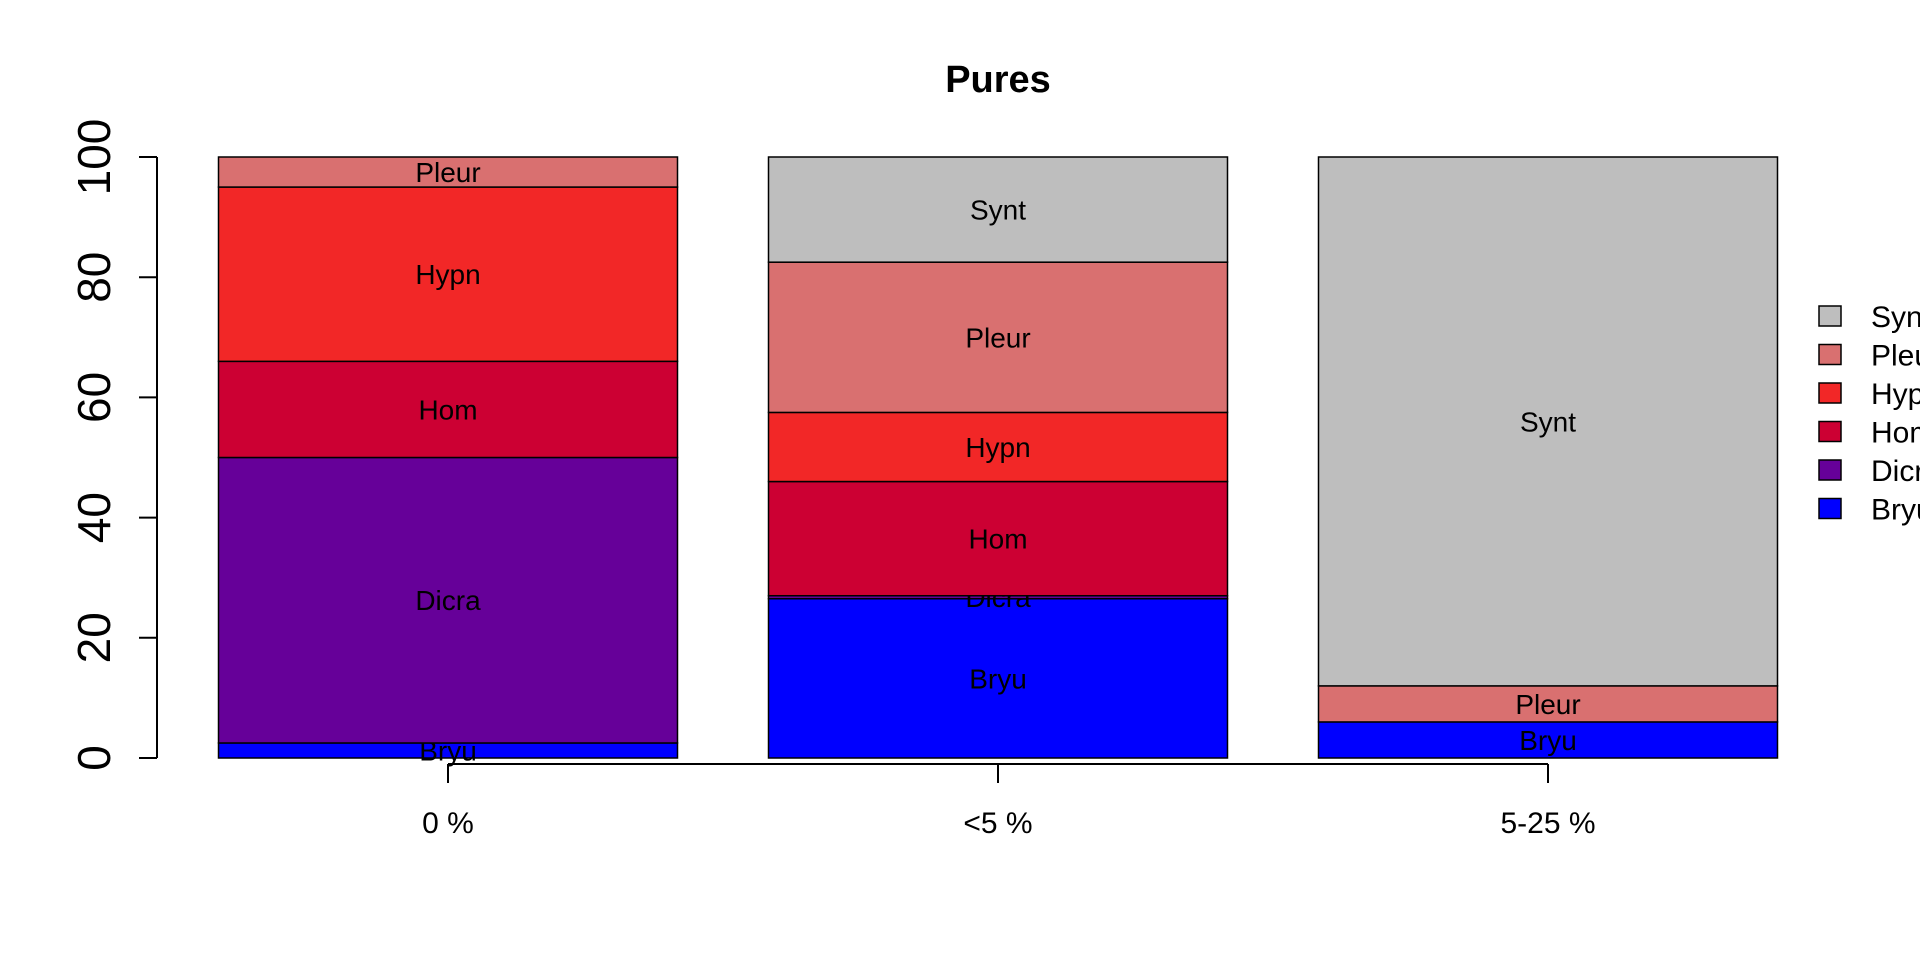  I want to click on legend-label: Bryu, so click(1895, 510).